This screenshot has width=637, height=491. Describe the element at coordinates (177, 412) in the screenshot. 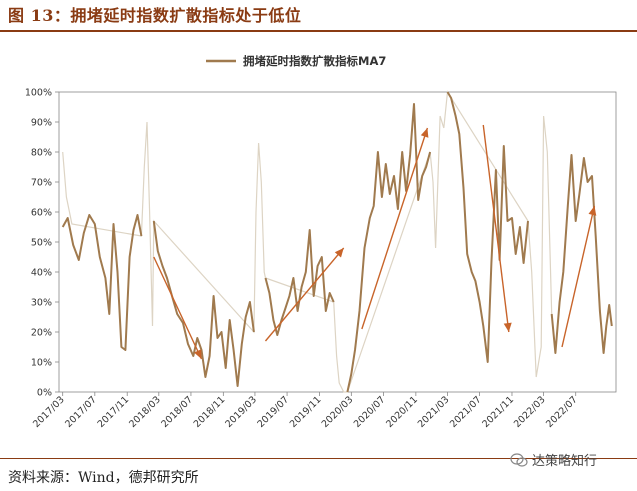

I see `x-tick-label: 2018/07` at that location.